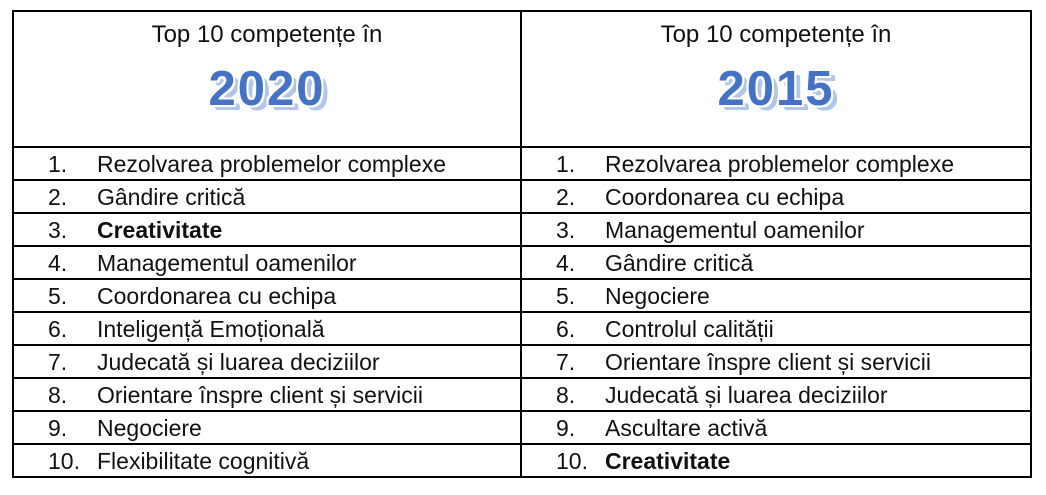 The height and width of the screenshot is (495, 1046). Describe the element at coordinates (267, 230) in the screenshot. I see `list-item: 3. Creativitate` at that location.